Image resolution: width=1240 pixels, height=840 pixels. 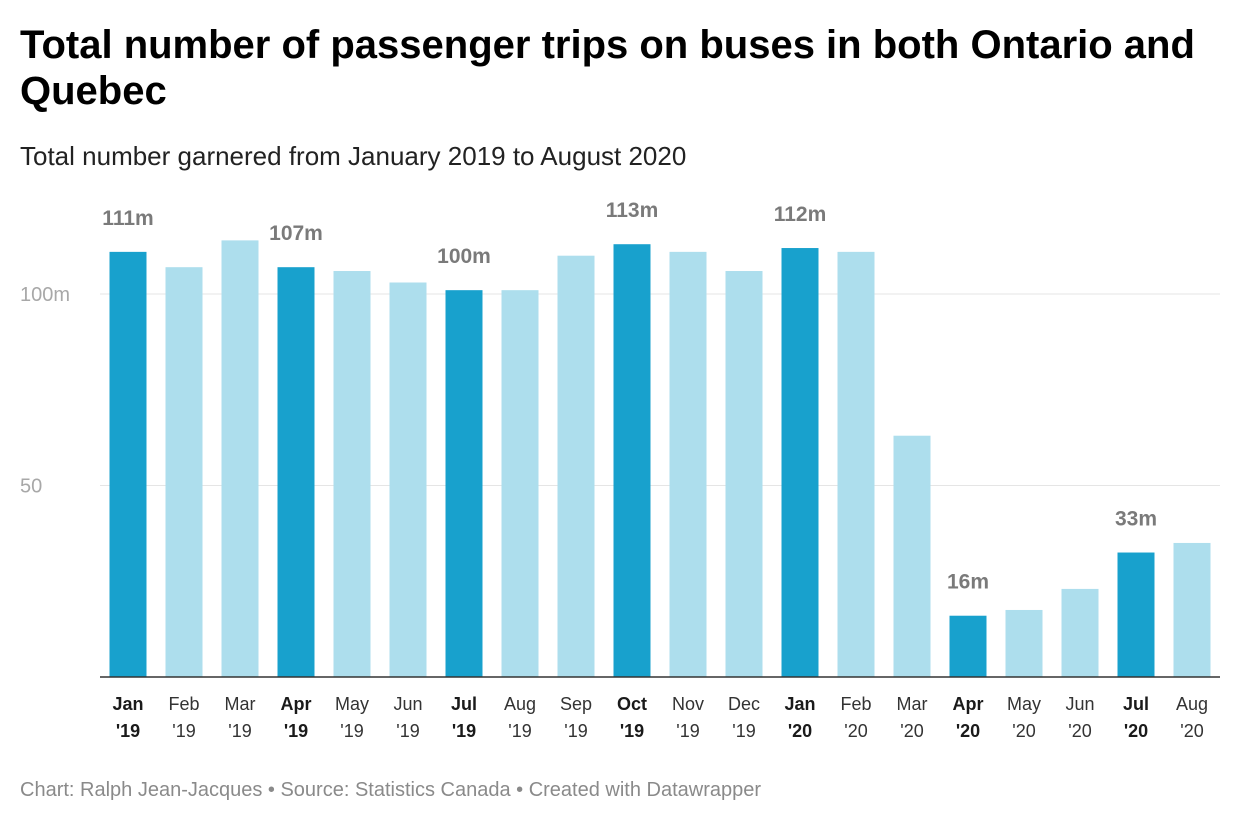 I want to click on y-tick-label: 100m, so click(x=45, y=295).